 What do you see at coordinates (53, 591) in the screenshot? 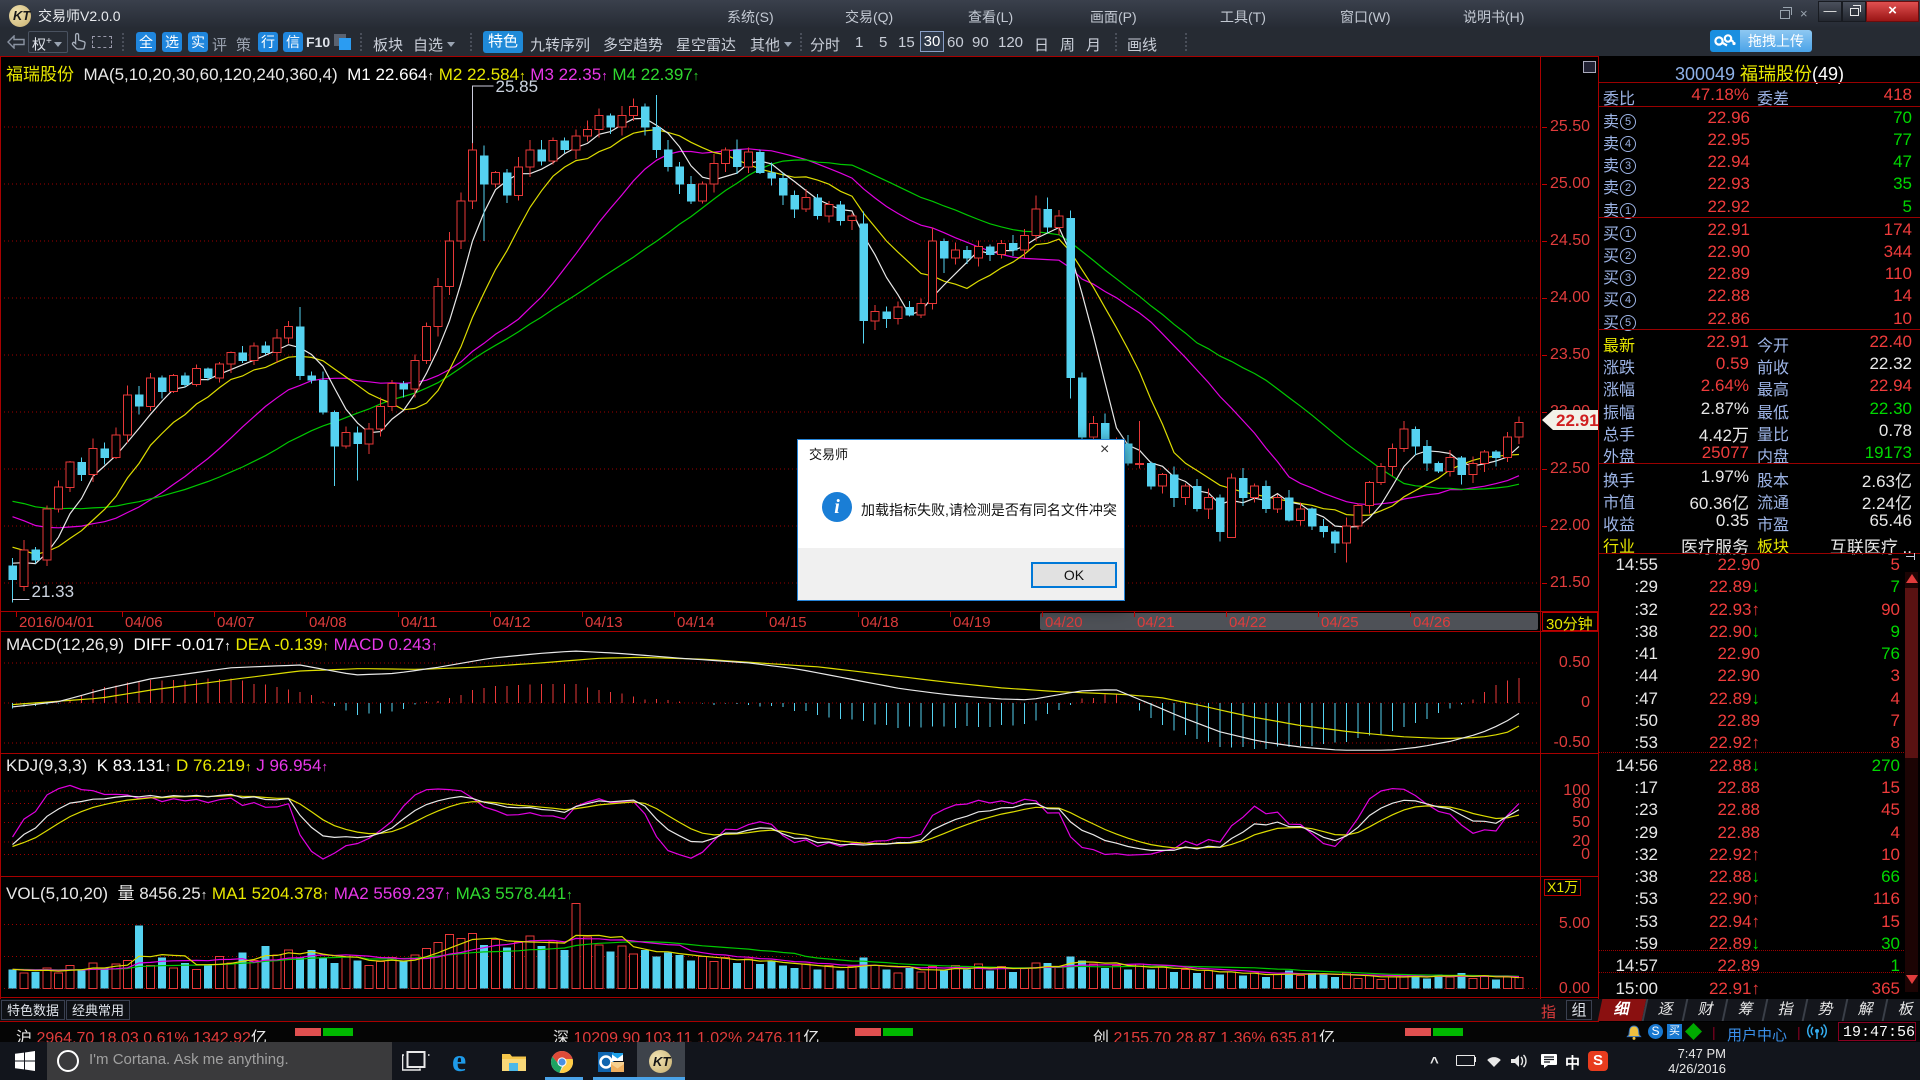
I see `svg-text: 21.33` at bounding box center [53, 591].